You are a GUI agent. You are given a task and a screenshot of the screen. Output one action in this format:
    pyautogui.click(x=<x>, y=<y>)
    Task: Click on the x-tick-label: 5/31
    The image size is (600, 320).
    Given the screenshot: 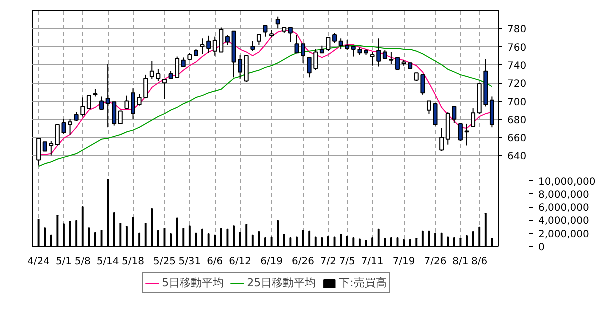 What is the action you would take?
    pyautogui.click(x=190, y=262)
    